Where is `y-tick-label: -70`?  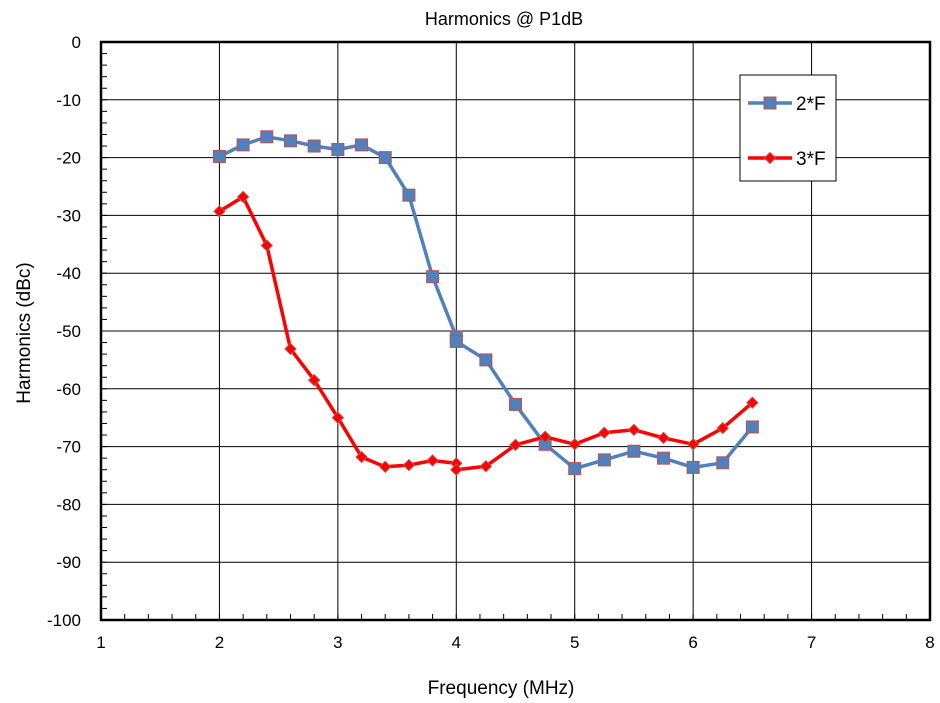
y-tick-label: -70 is located at coordinates (68, 447).